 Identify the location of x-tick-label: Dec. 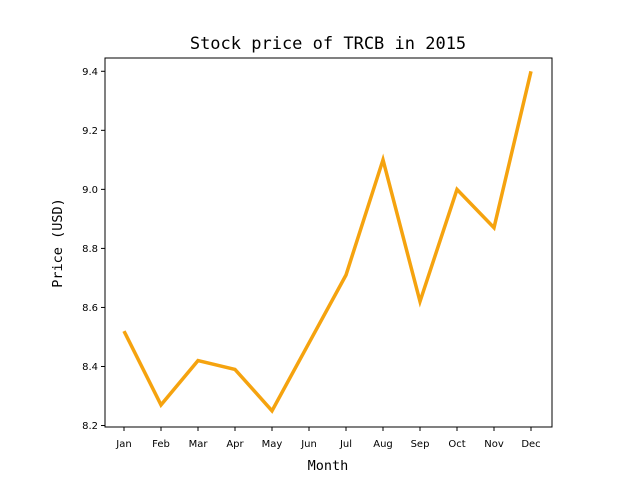
(530, 444).